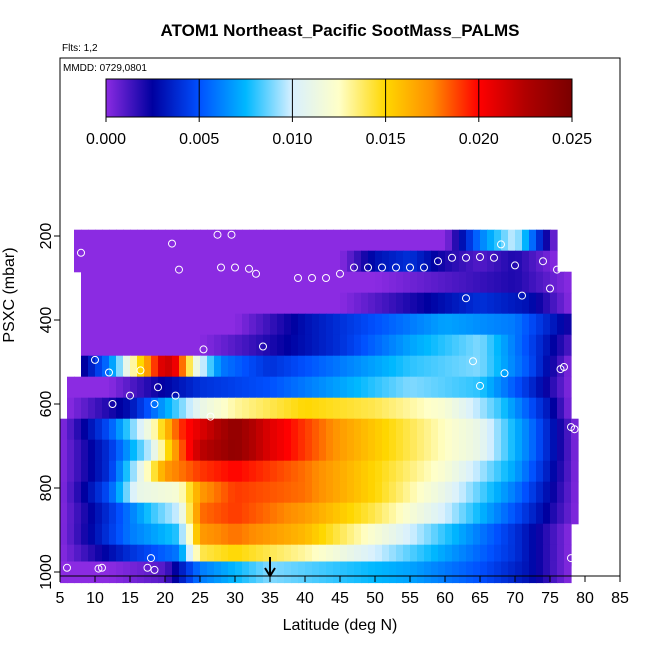 Image resolution: width=650 pixels, height=650 pixels. I want to click on x-tick-label: 10, so click(95, 598).